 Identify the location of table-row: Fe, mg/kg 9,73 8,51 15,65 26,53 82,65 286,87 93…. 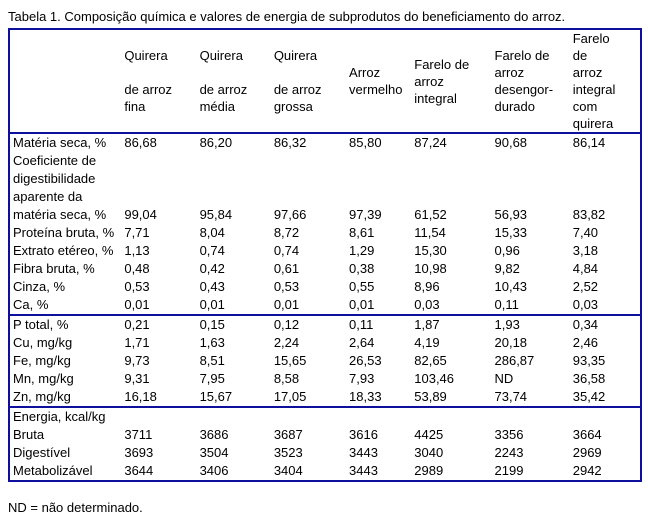
(325, 361).